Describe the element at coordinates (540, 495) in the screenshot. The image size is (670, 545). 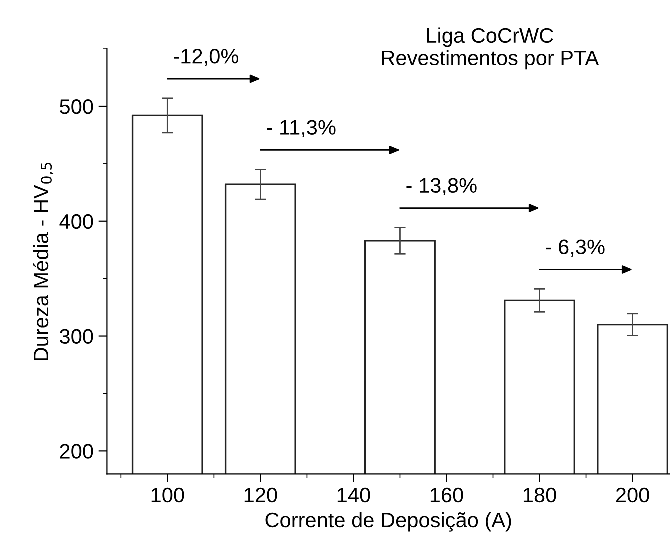
I see `x-tick-label: 180` at that location.